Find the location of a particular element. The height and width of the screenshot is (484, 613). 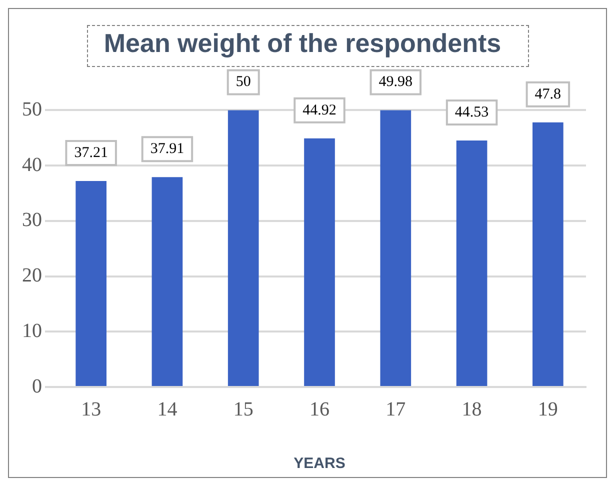

data-label: 37.91 is located at coordinates (167, 149).